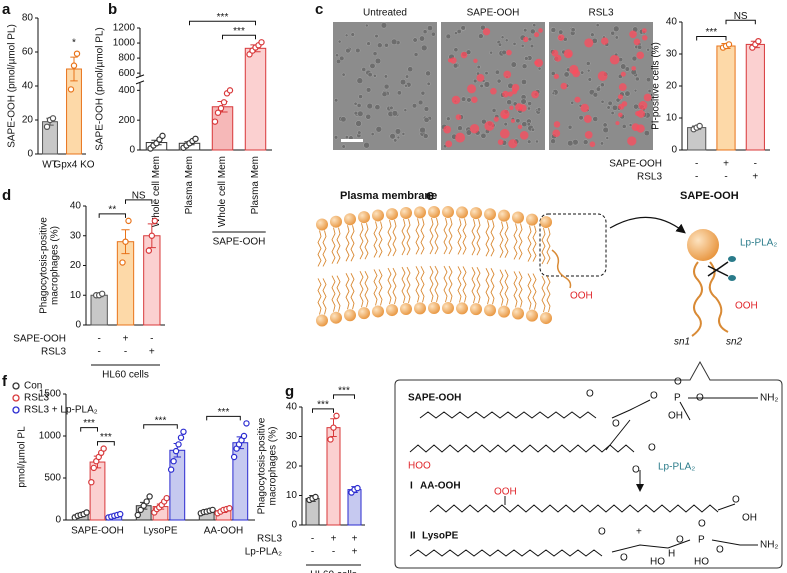 The image size is (787, 573). What do you see at coordinates (76, 295) in the screenshot?
I see `y-tick-label: 10` at bounding box center [76, 295].